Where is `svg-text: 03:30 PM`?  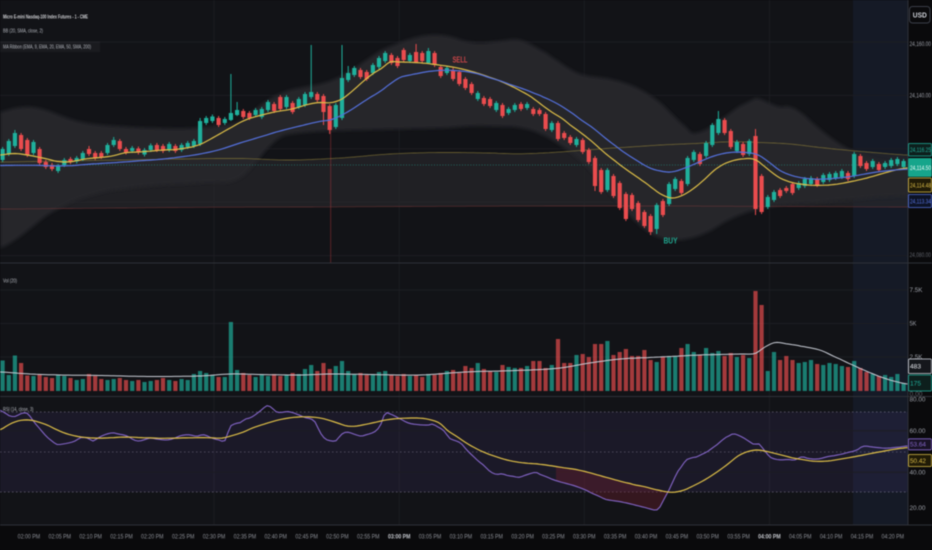 svg-text: 03:30 PM is located at coordinates (584, 538).